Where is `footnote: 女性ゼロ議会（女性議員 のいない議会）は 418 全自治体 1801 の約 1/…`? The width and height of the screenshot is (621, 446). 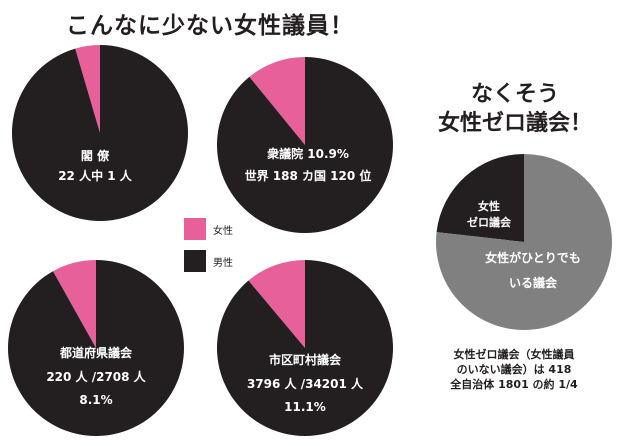
footnote: 女性ゼロ議会（女性議員 のいない議会）は 418 全自治体 1801 の約 1/… is located at coordinates (514, 369).